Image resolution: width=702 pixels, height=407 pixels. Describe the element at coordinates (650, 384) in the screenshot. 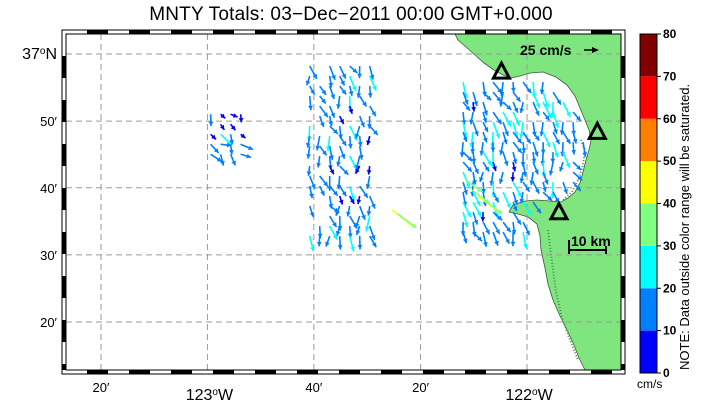

I see `colorbar-unit: cm/s` at that location.